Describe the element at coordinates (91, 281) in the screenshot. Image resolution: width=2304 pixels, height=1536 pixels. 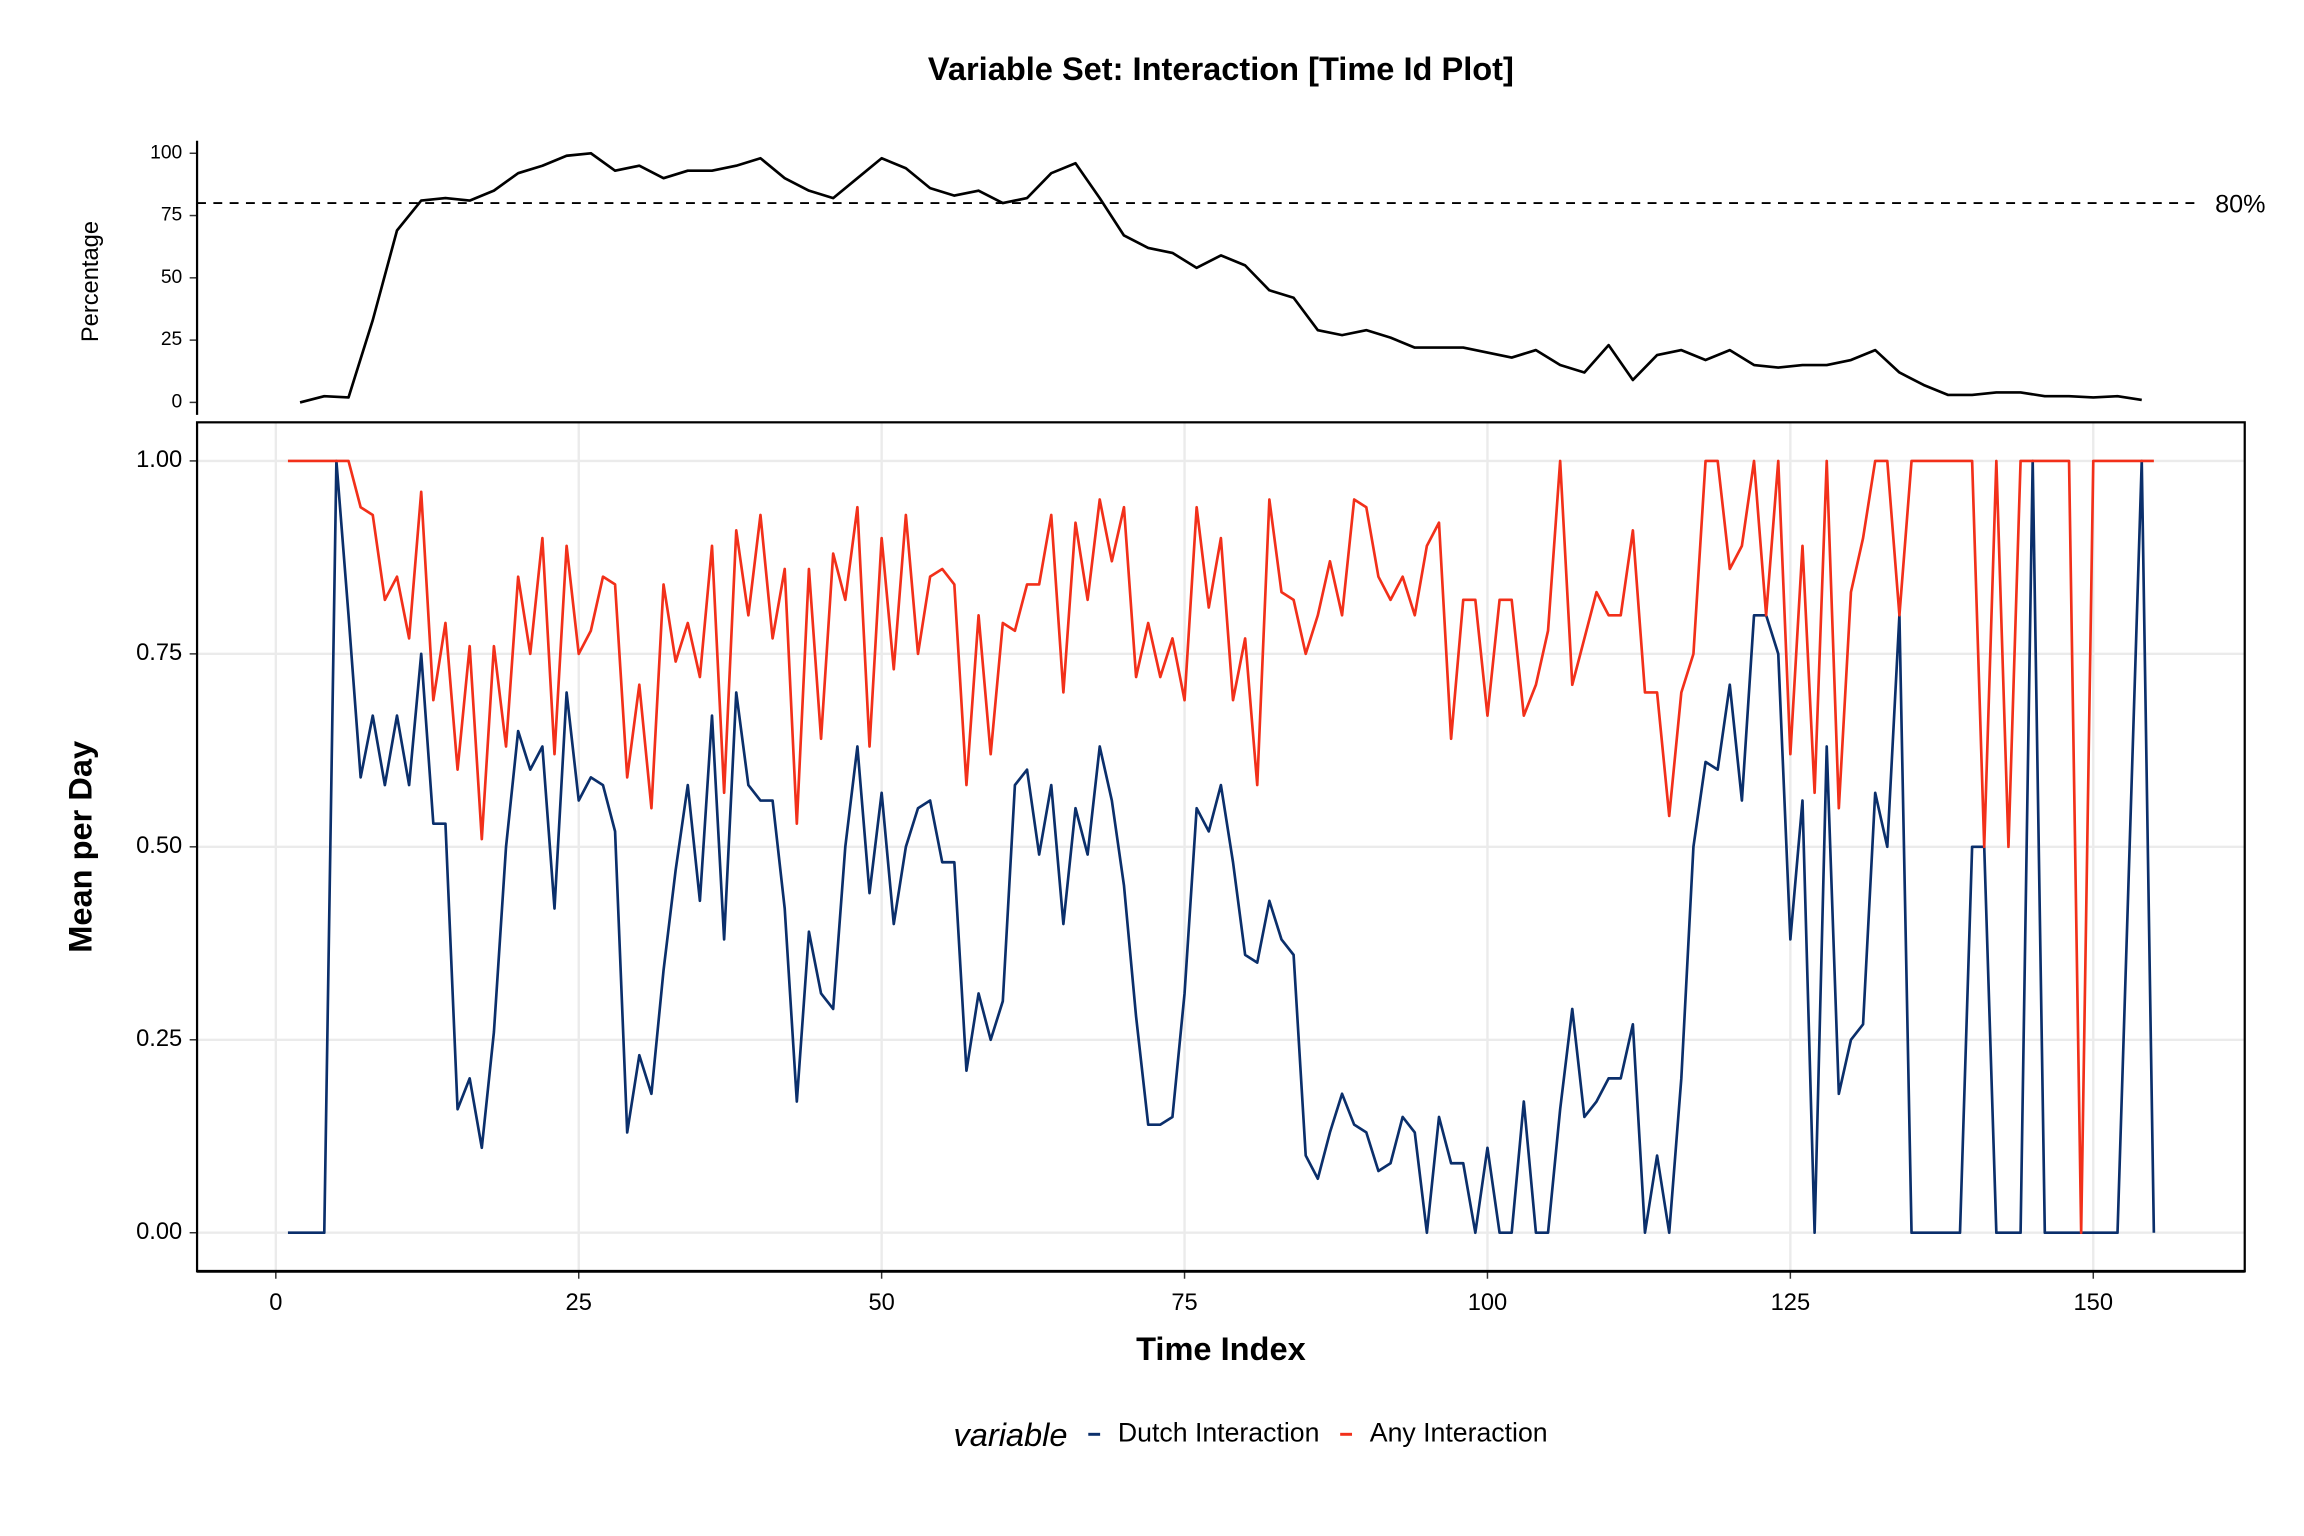
I see `y-axis-title: Percentage` at that location.